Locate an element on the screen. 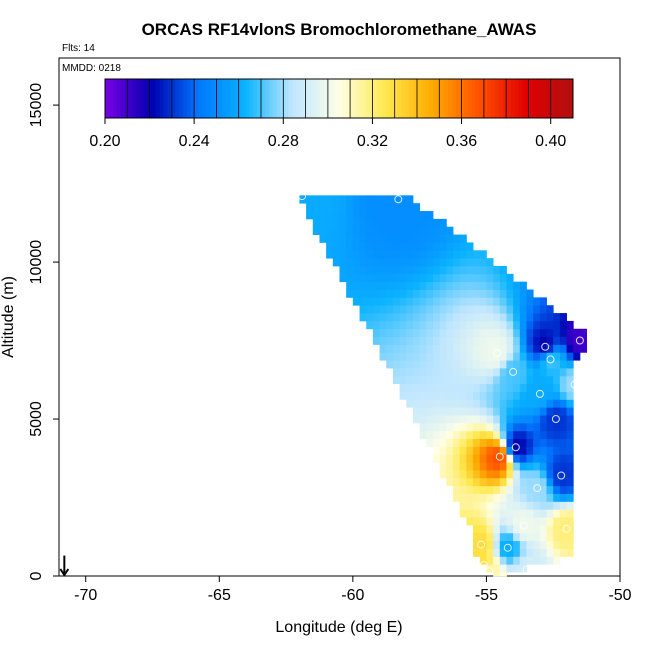 This screenshot has height=650, width=650. sample-point is located at coordinates (523, 525).